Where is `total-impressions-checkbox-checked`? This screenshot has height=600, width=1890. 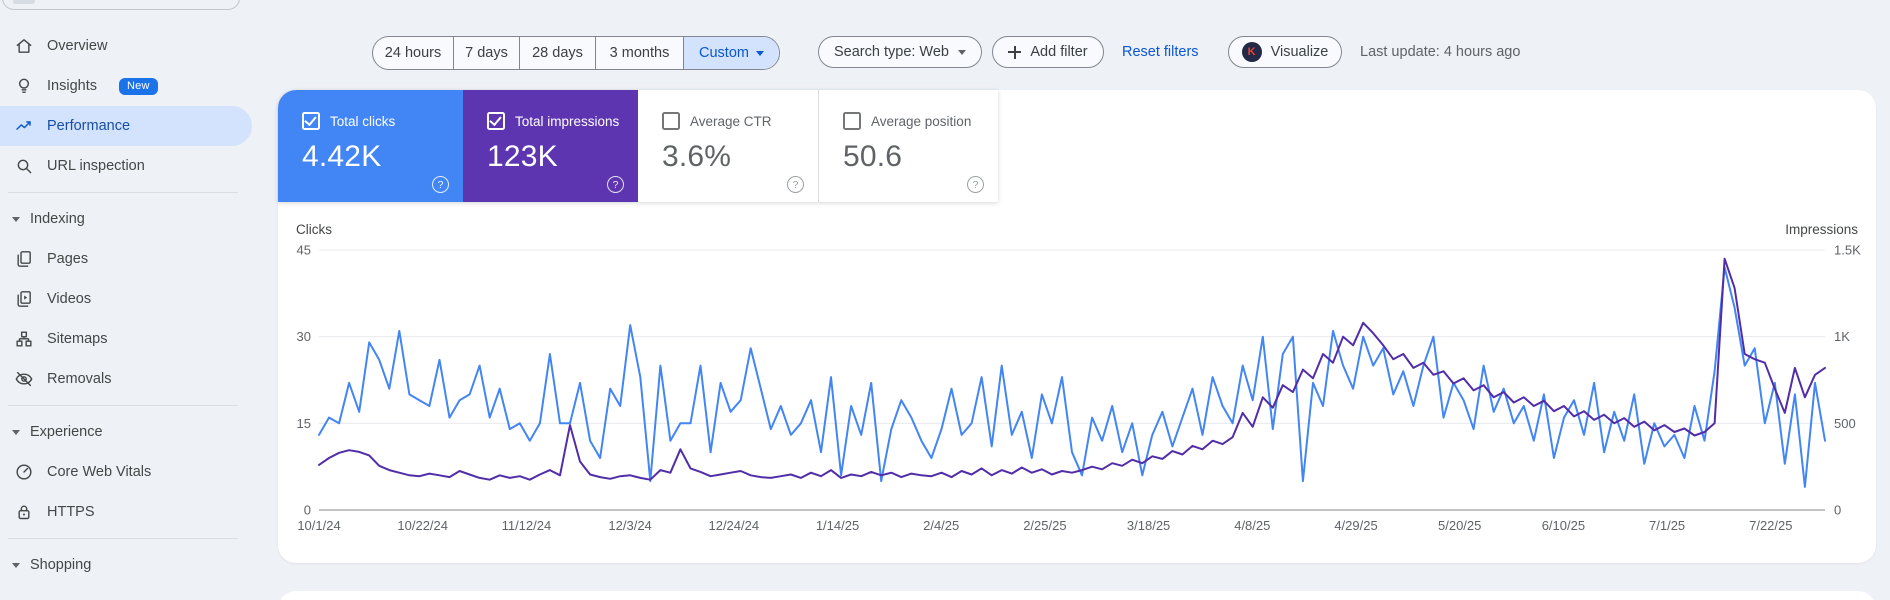 total-impressions-checkbox-checked is located at coordinates (496, 121).